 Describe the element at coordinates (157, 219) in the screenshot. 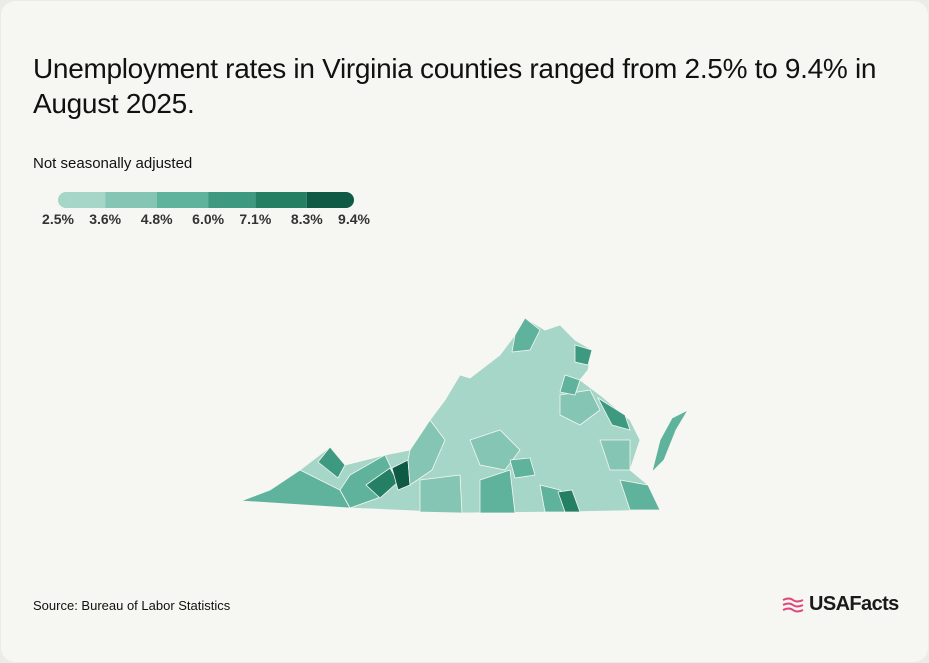

I see `legend-label: 4.8%` at that location.